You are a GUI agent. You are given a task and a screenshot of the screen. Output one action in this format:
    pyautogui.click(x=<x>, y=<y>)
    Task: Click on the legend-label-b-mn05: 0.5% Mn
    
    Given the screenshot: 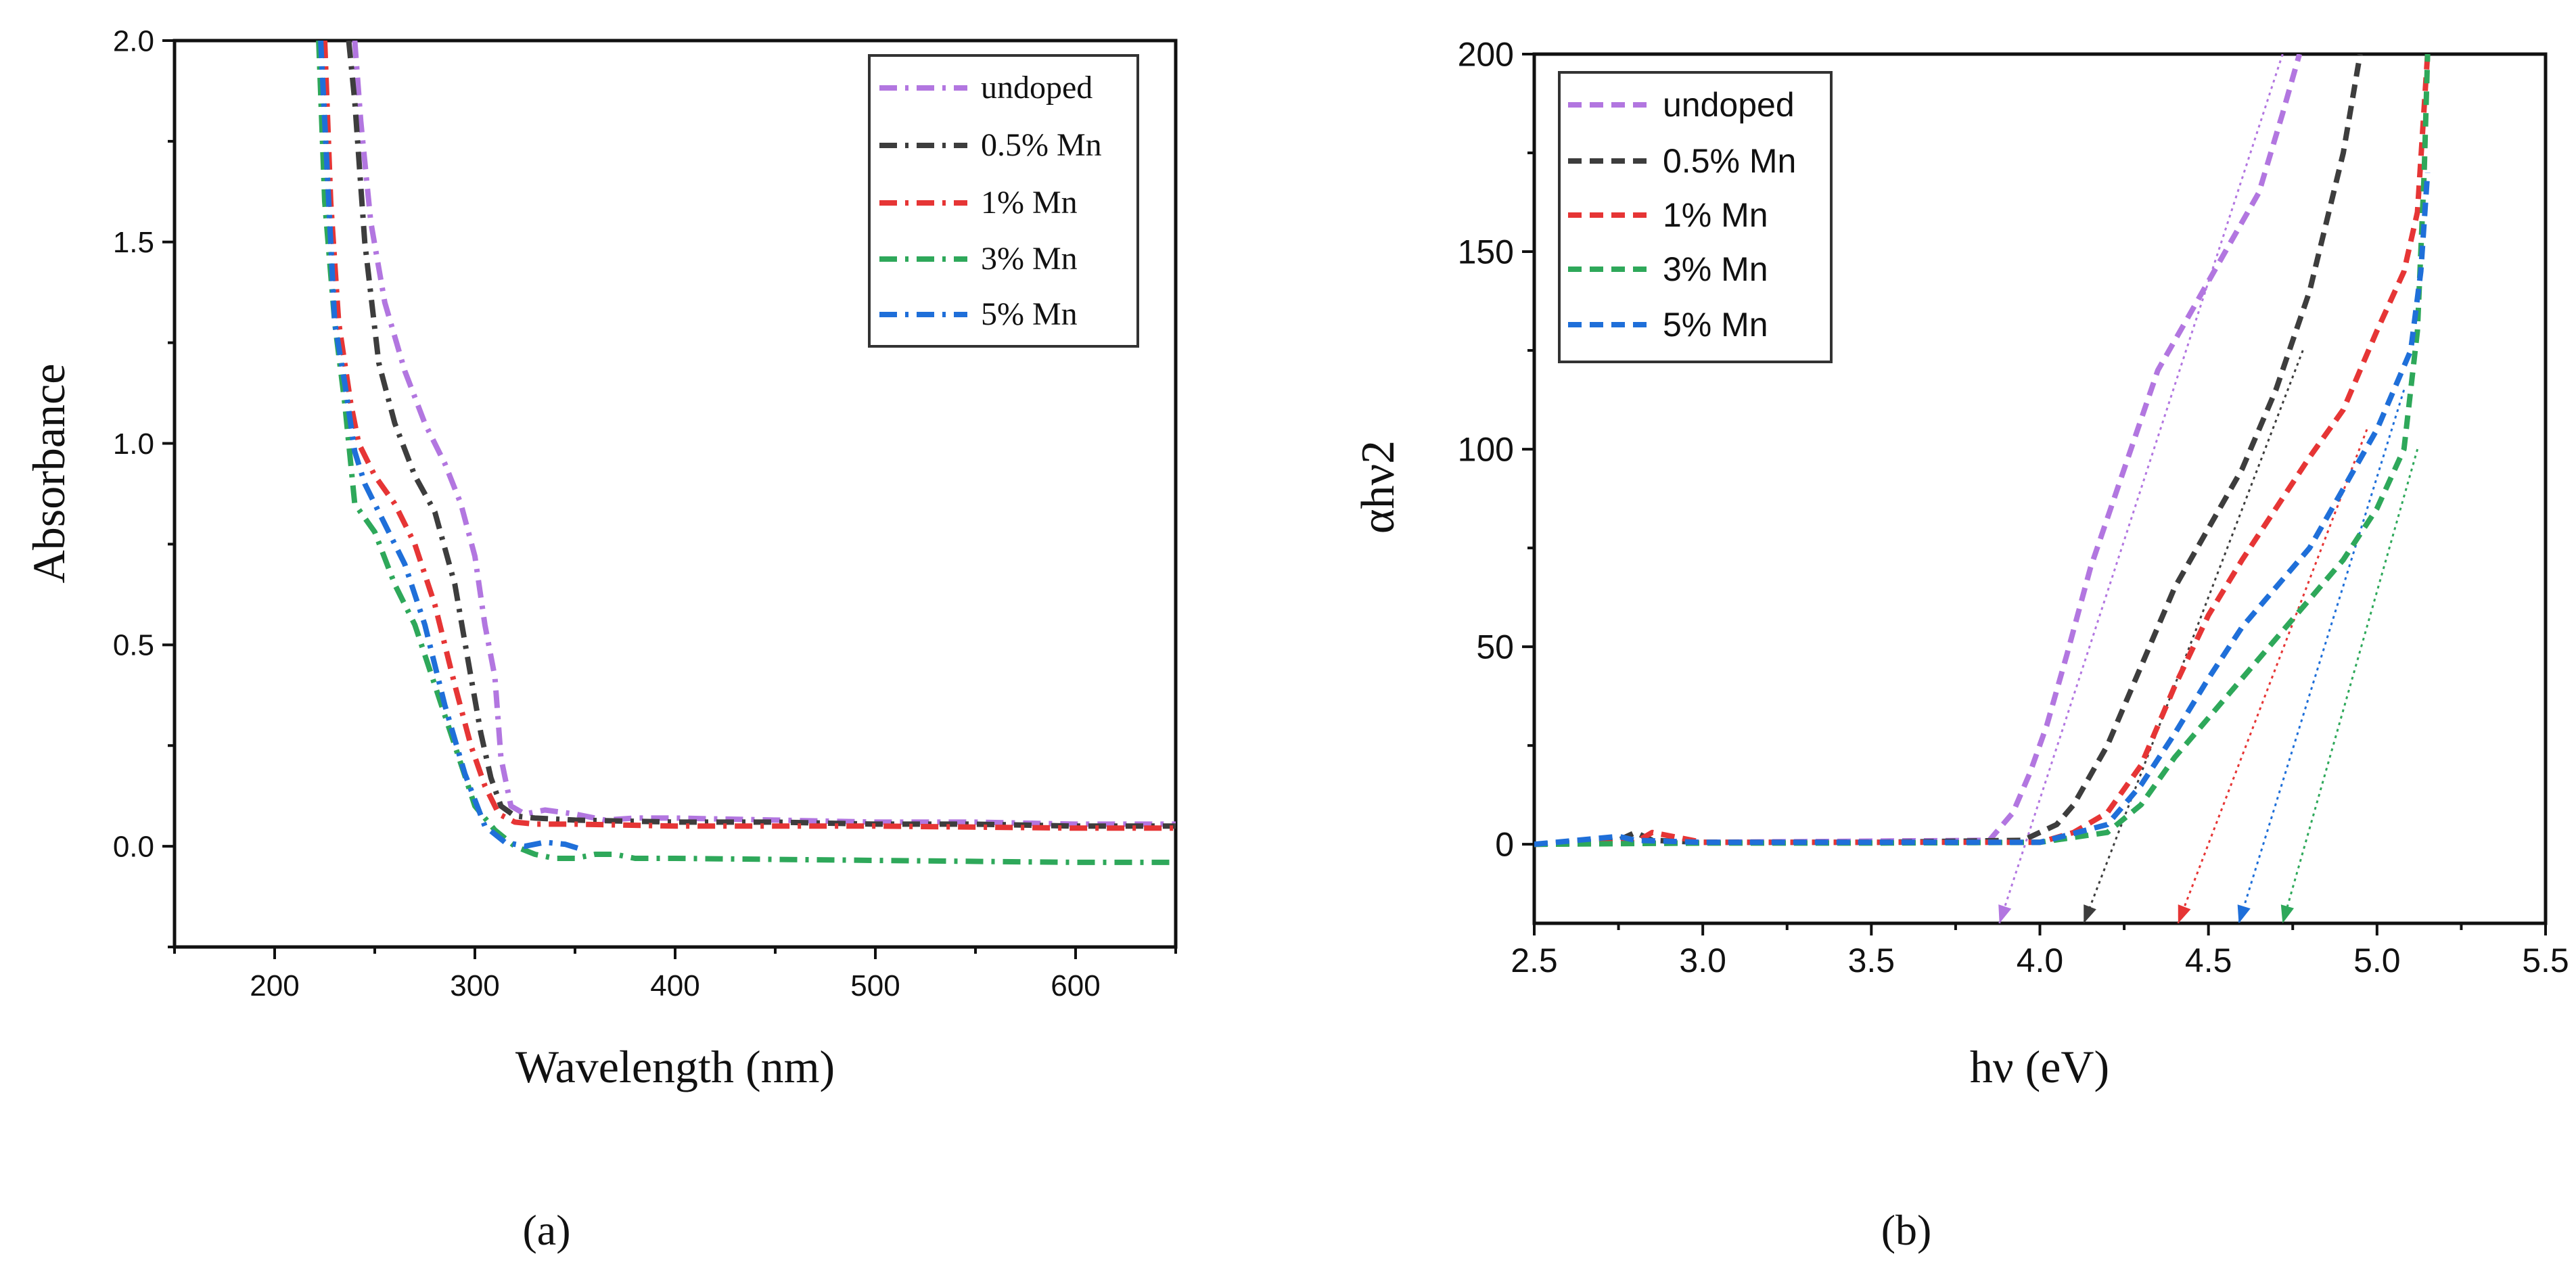 What is the action you would take?
    pyautogui.click(x=1729, y=161)
    